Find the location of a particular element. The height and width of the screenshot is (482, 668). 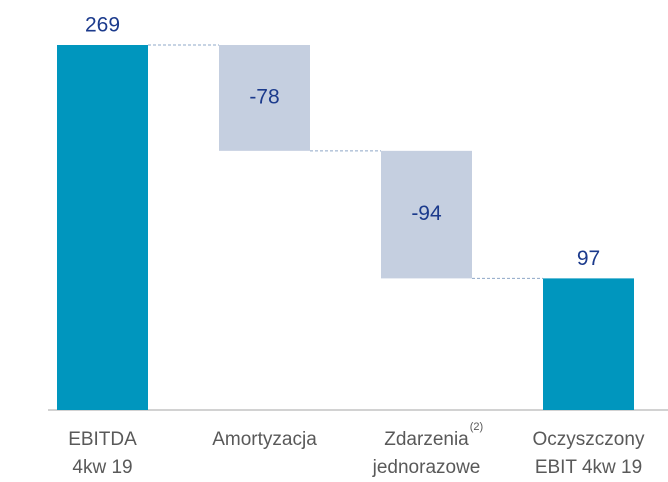

category-label: Oczyszczony is located at coordinates (589, 439).